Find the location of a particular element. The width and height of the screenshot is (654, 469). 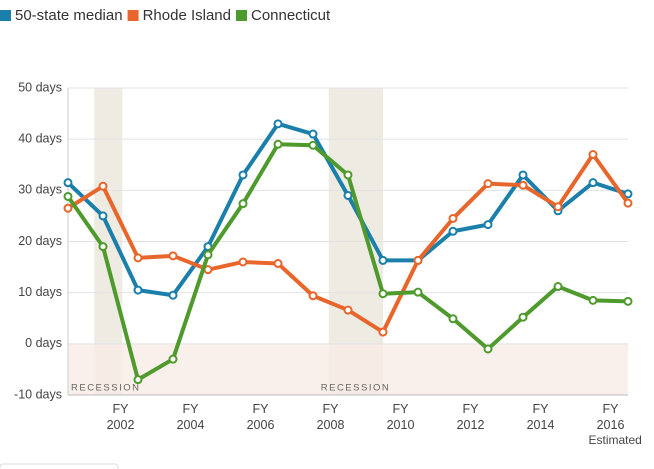

button-edge is located at coordinates (59, 466).